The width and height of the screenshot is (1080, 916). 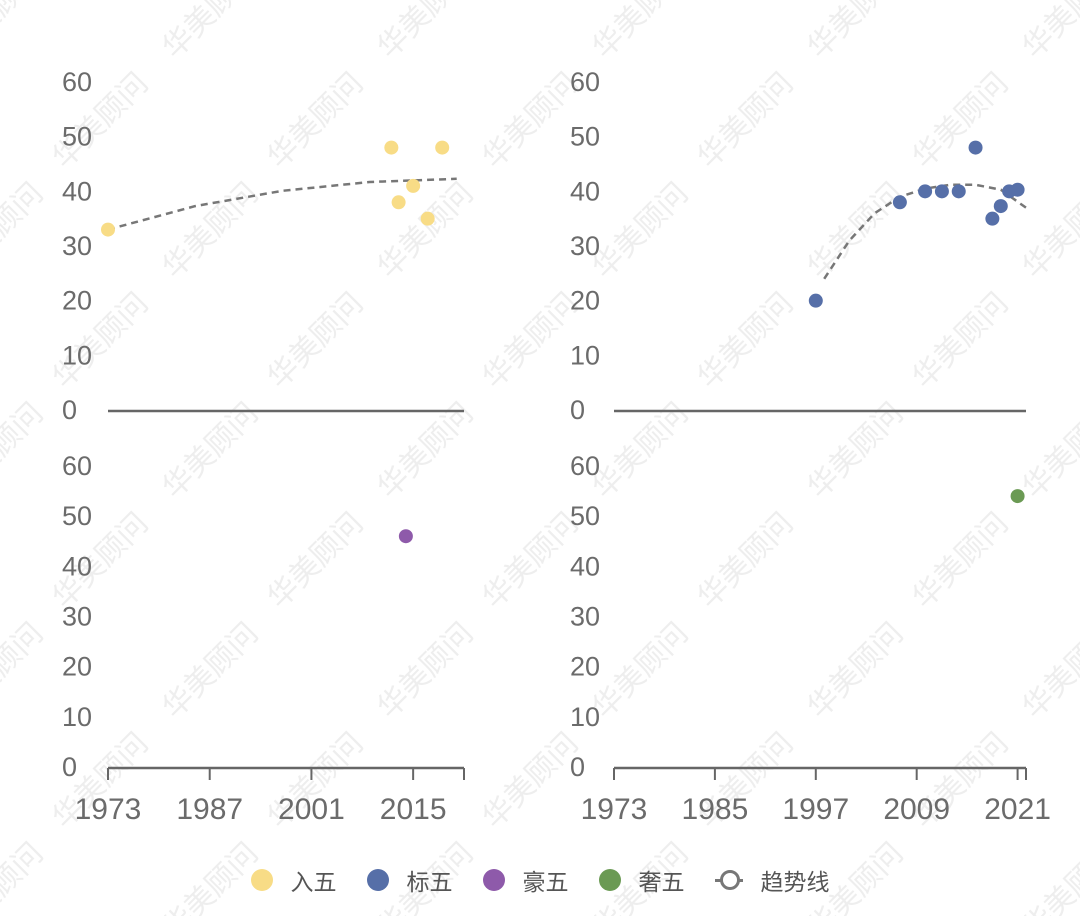 What do you see at coordinates (493, 880) in the screenshot?
I see `legend-dot-hw-icon` at bounding box center [493, 880].